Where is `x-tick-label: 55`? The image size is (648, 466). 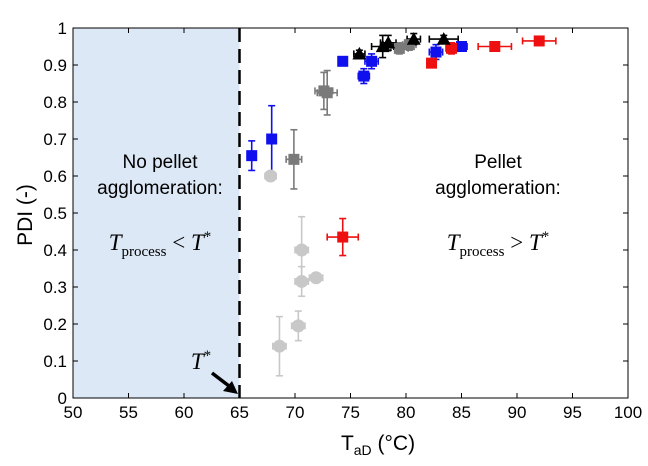 x-tick-label: 55 is located at coordinates (128, 412).